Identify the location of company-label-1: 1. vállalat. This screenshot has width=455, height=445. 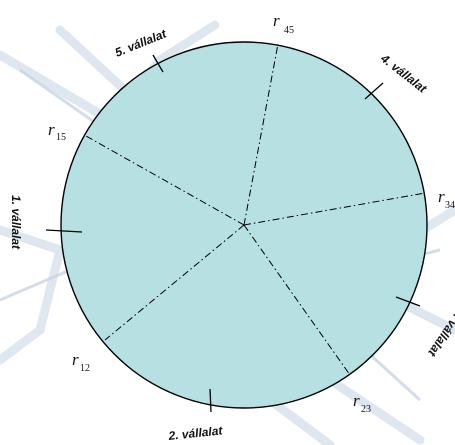
(16, 222).